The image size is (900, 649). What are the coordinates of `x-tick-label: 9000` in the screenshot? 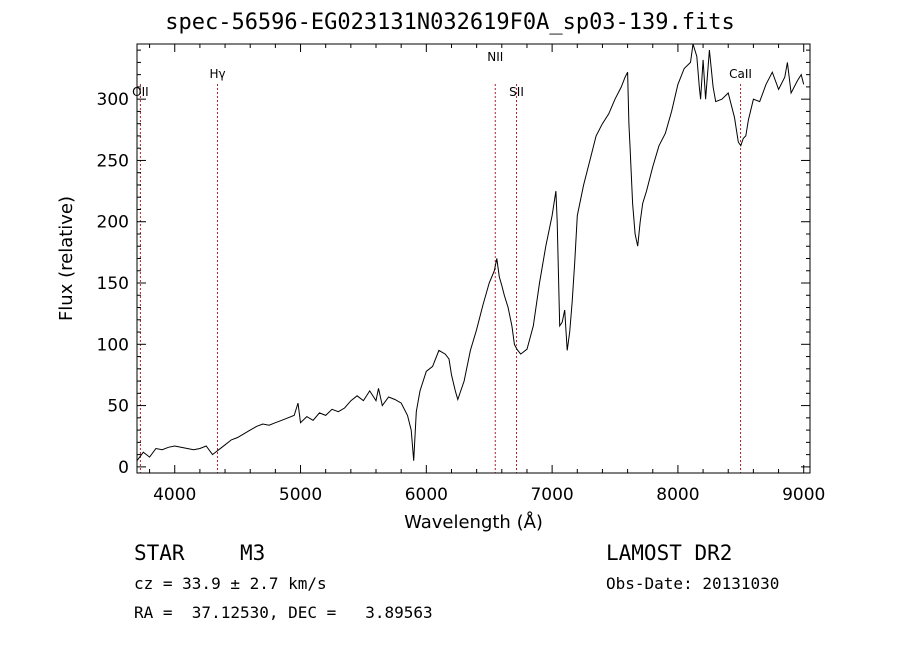 It's located at (803, 495).